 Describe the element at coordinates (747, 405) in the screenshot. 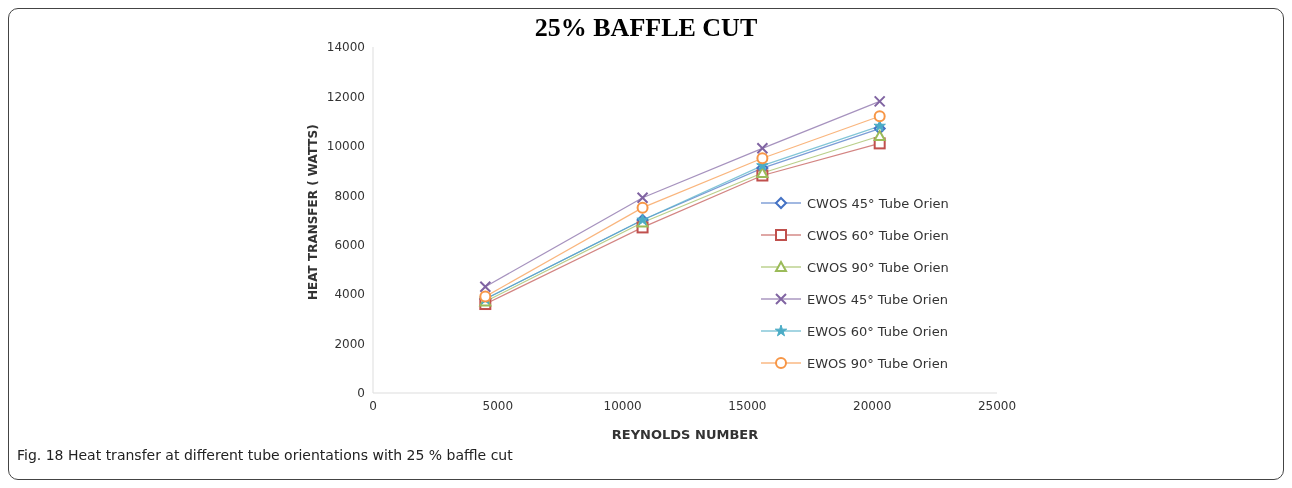

I see `x-tick-label: 15000` at that location.